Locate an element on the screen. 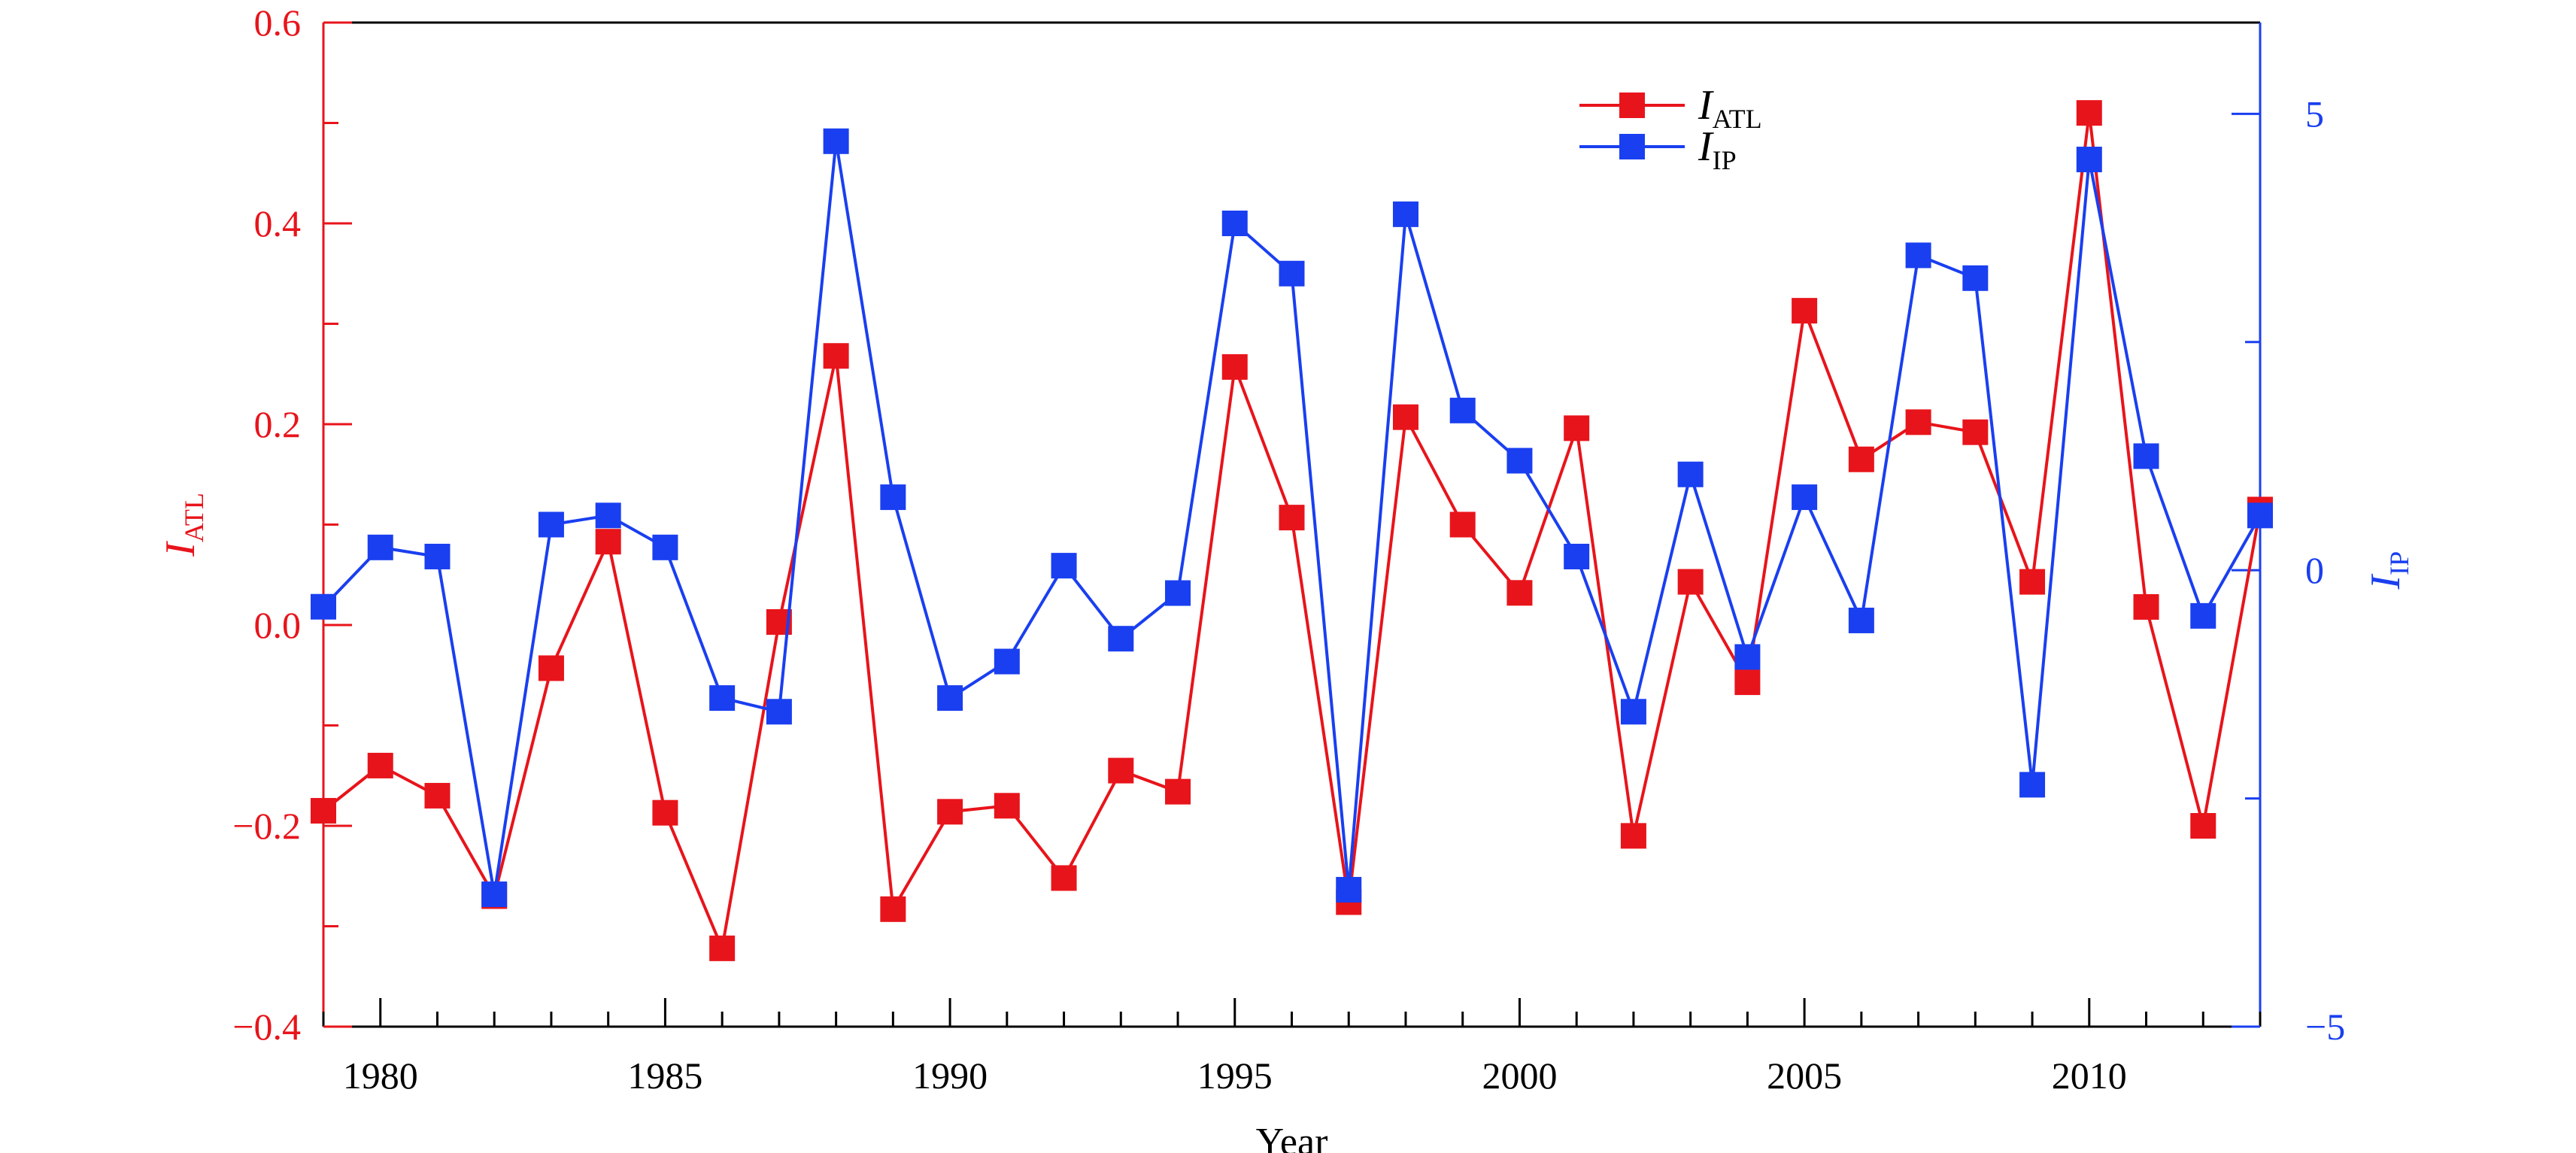  x-tick-label: 2010 is located at coordinates (2089, 1075).